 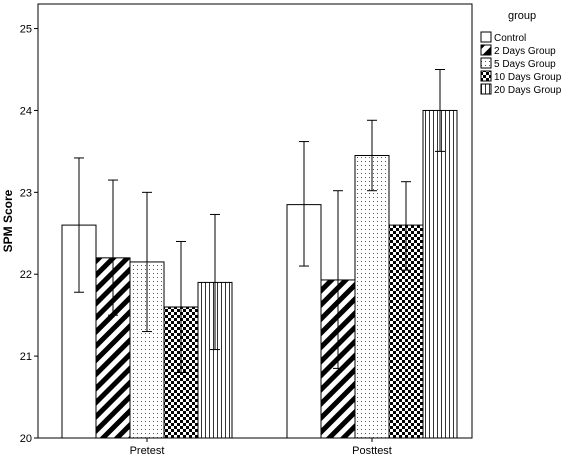 What do you see at coordinates (522, 16) in the screenshot?
I see `legend-title: group` at bounding box center [522, 16].